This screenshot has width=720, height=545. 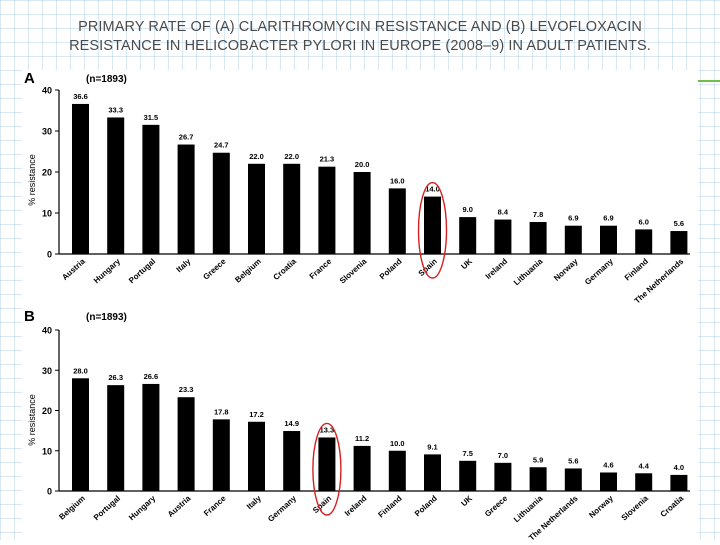 What do you see at coordinates (247, 271) in the screenshot?
I see `category-label: Belgium` at bounding box center [247, 271].